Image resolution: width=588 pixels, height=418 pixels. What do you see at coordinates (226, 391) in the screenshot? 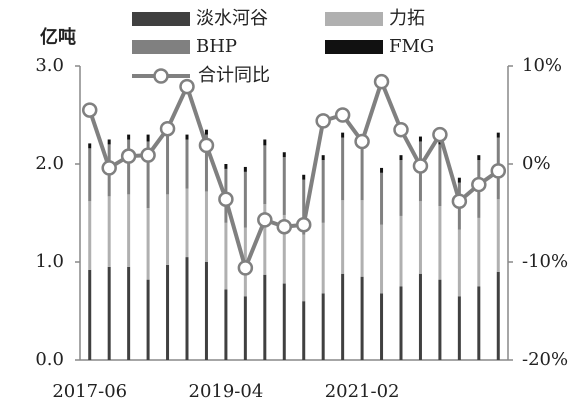
I see `x-tick-label: 2019-04` at bounding box center [226, 391].